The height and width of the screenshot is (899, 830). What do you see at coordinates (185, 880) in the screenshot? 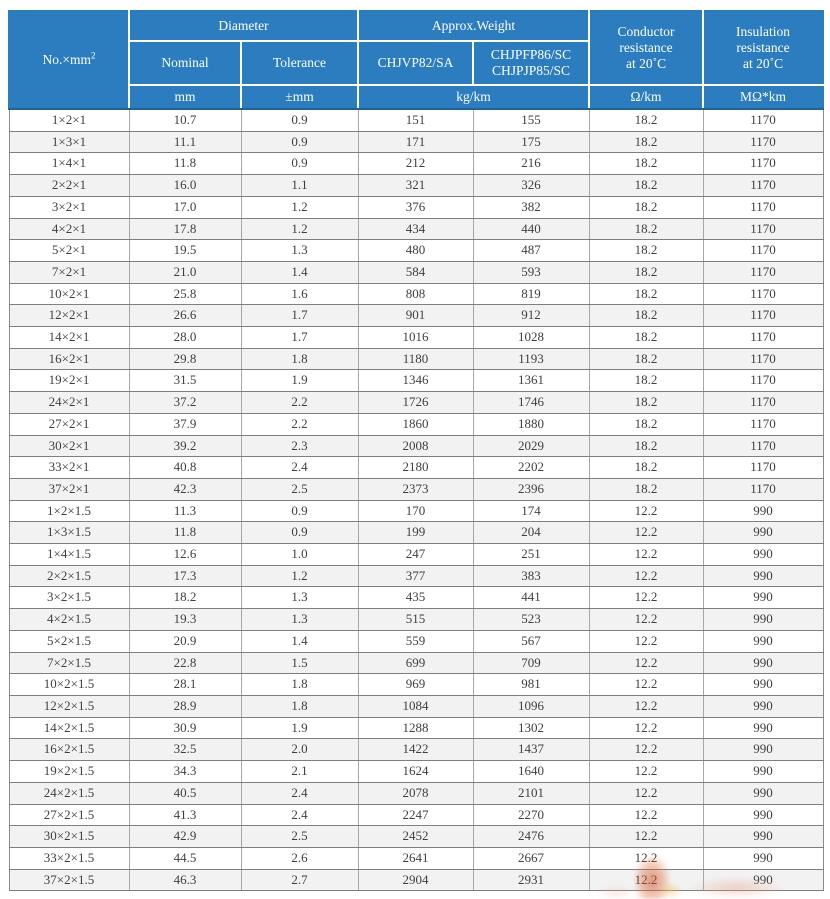
I see `table-cell: 46.3` at bounding box center [185, 880].